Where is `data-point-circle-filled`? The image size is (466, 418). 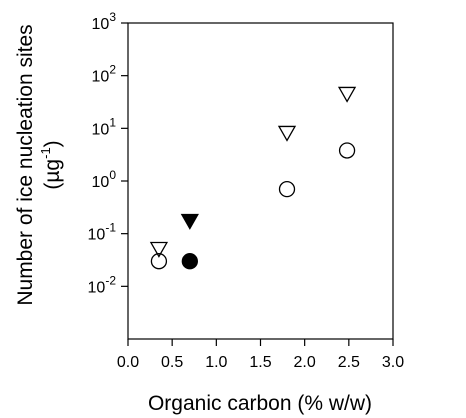 data-point-circle-filled is located at coordinates (189, 261).